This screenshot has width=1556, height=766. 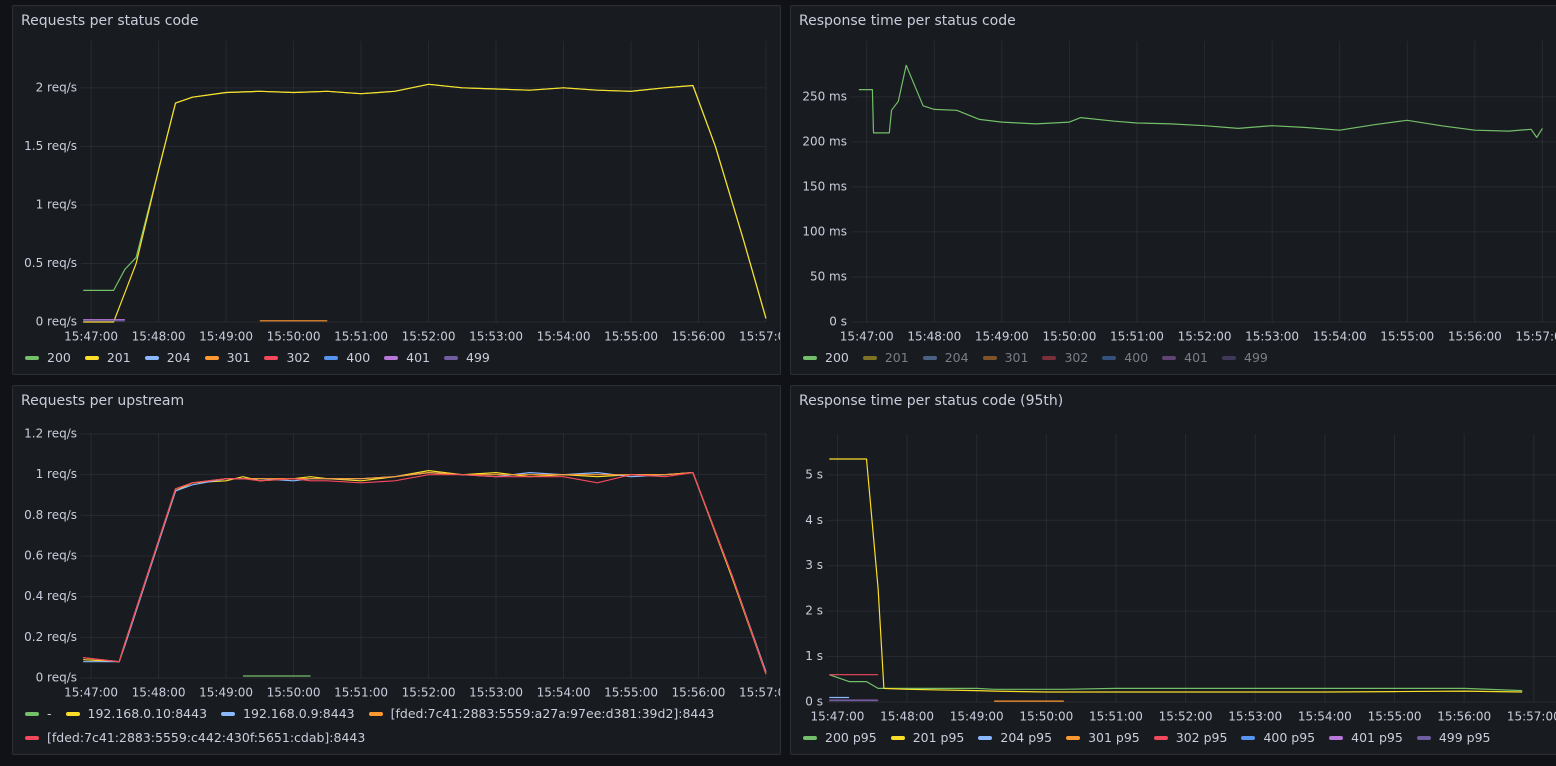 What do you see at coordinates (837, 717) in the screenshot?
I see `x-tick-label: 15:47:00` at bounding box center [837, 717].